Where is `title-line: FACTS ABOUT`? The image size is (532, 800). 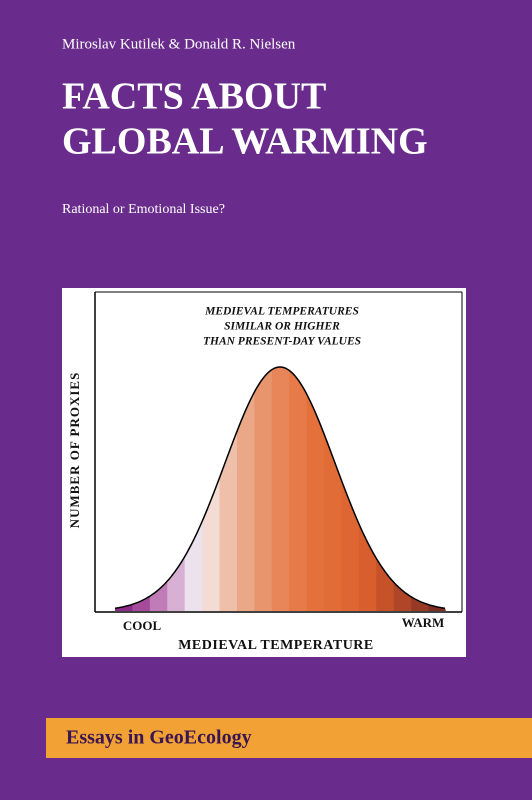
title-line: FACTS ABOUT is located at coordinates (194, 97).